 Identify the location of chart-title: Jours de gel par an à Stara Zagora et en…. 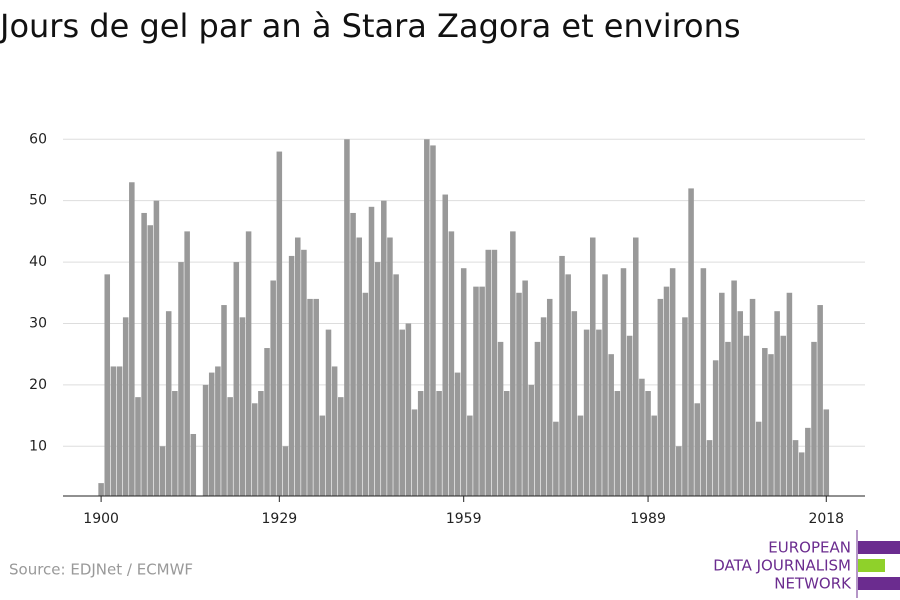
(370, 26).